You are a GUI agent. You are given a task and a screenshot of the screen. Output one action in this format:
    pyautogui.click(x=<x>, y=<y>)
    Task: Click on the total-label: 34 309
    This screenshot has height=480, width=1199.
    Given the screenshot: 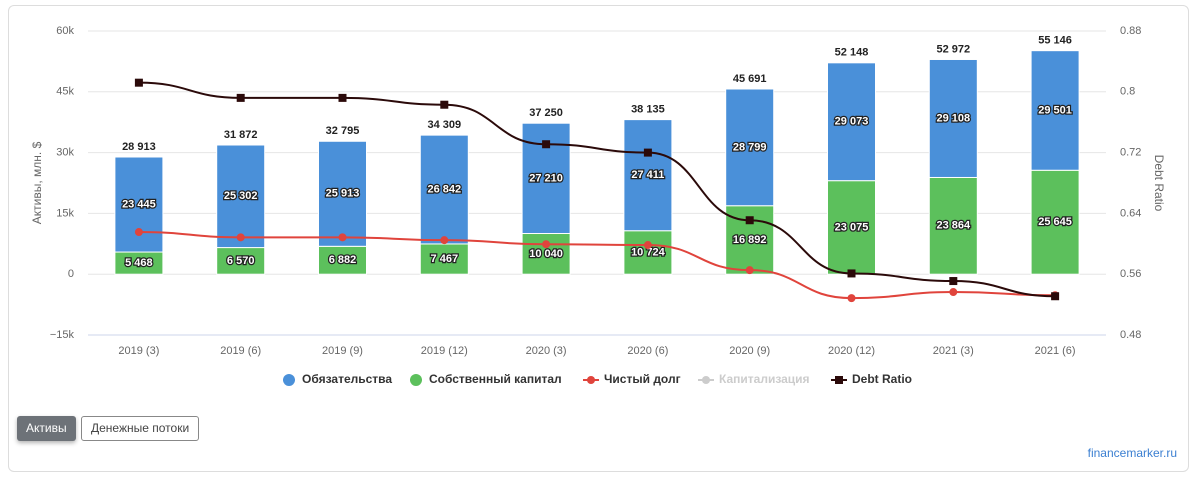 What is the action you would take?
    pyautogui.click(x=444, y=125)
    